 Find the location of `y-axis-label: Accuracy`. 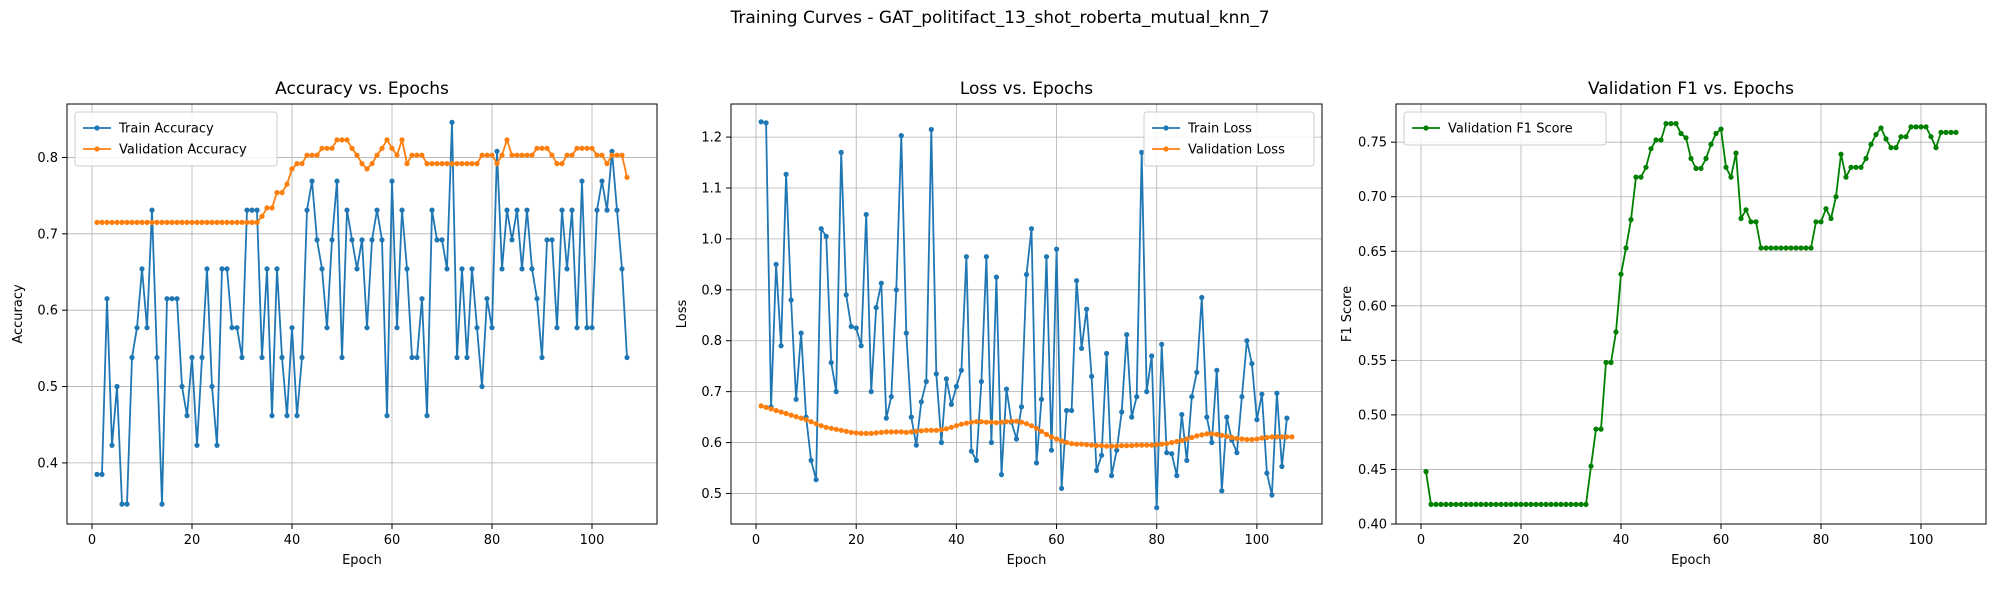

y-axis-label: Accuracy is located at coordinates (18, 314).